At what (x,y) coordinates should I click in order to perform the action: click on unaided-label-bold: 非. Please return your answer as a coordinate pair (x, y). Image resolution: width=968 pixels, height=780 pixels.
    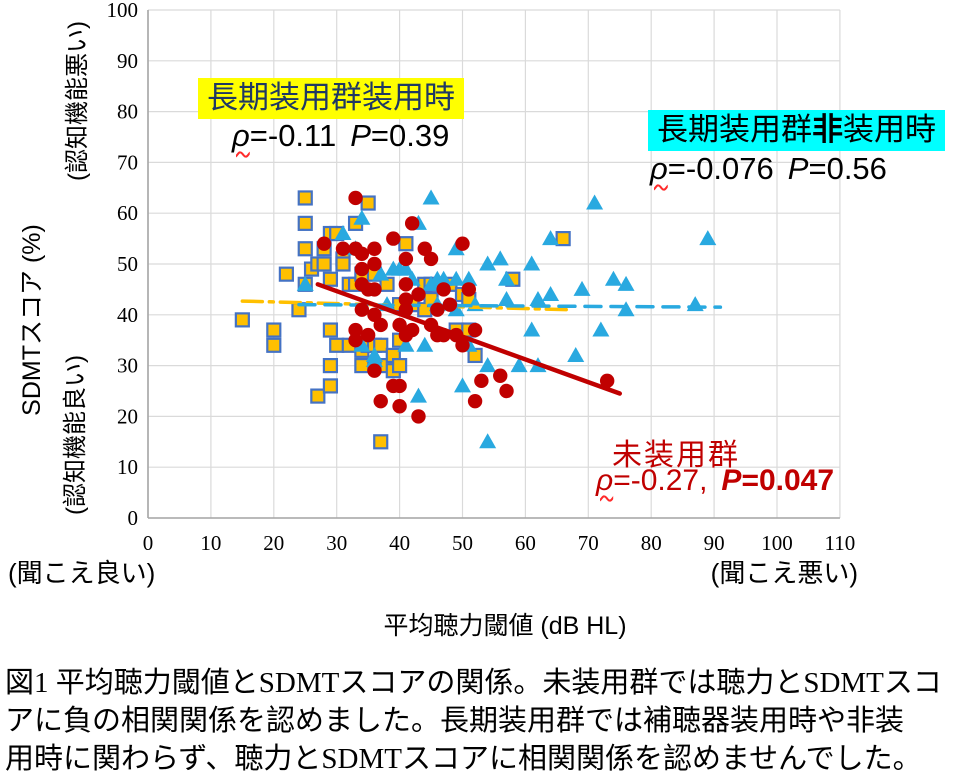
    Looking at the image, I should click on (827, 129).